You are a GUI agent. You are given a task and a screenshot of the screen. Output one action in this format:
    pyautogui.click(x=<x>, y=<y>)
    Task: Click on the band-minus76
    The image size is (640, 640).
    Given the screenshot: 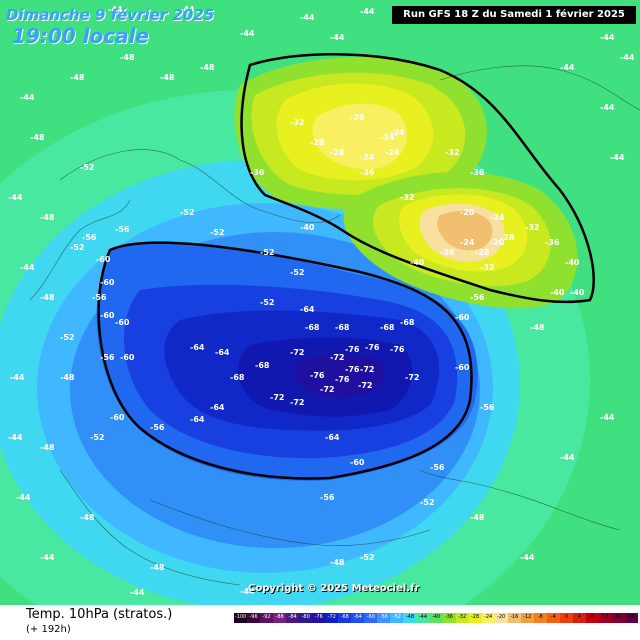 What is the action you would take?
    pyautogui.click(x=339, y=376)
    